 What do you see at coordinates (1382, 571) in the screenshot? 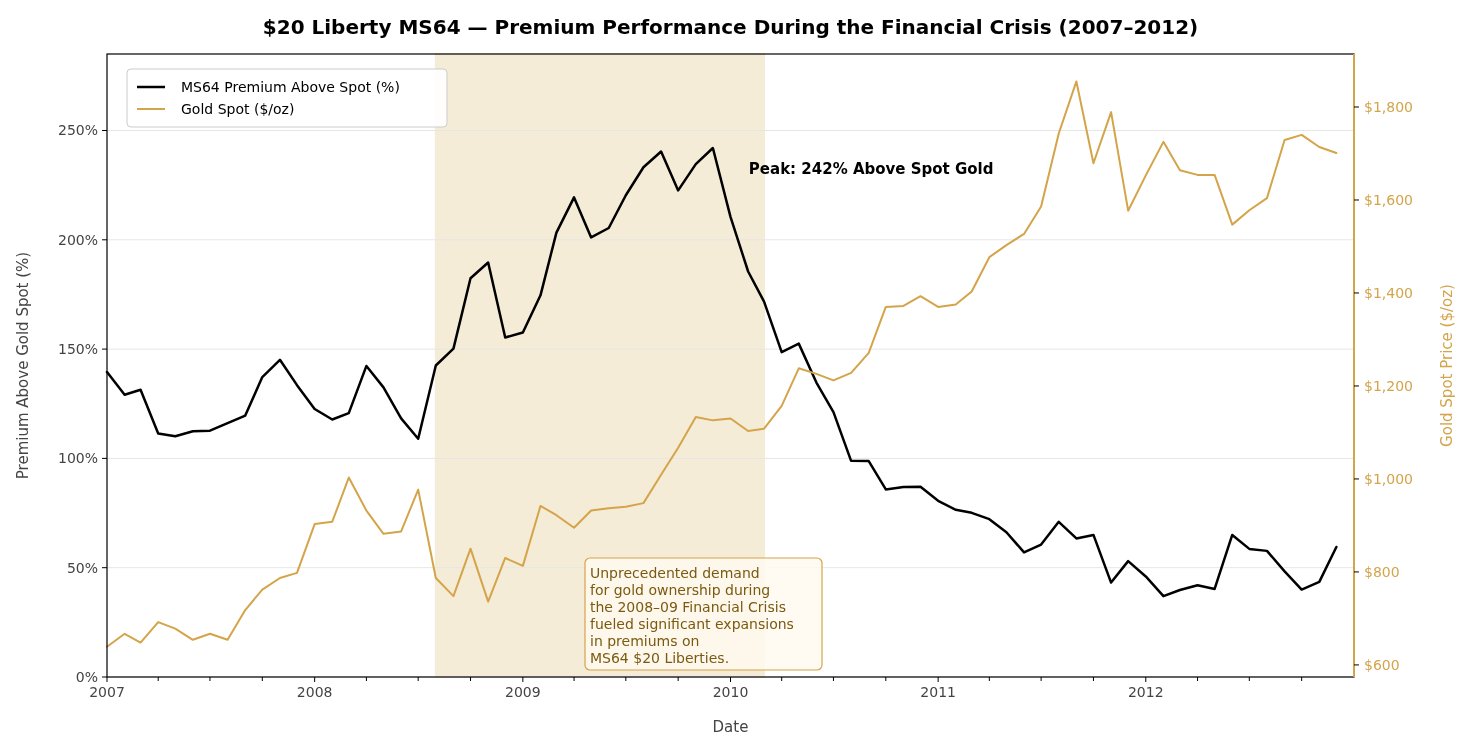
I see `y2-tick-label: $800` at bounding box center [1382, 571].